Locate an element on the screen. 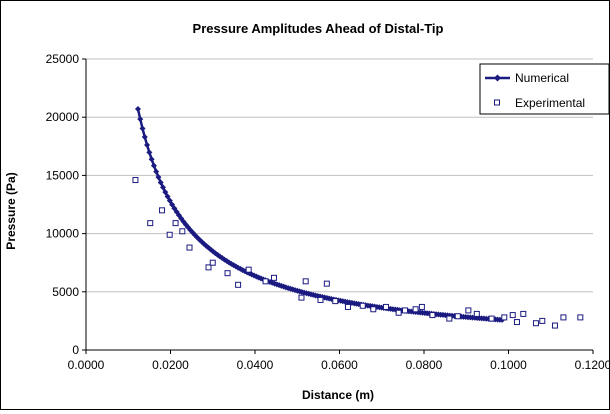  x-tick-label: 0.1000 is located at coordinates (508, 365).